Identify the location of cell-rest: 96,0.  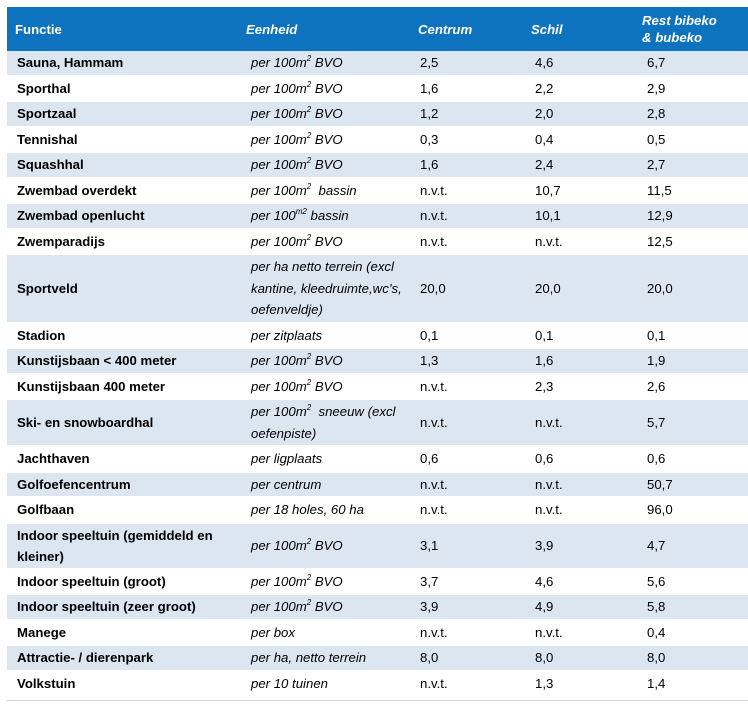
(690, 511).